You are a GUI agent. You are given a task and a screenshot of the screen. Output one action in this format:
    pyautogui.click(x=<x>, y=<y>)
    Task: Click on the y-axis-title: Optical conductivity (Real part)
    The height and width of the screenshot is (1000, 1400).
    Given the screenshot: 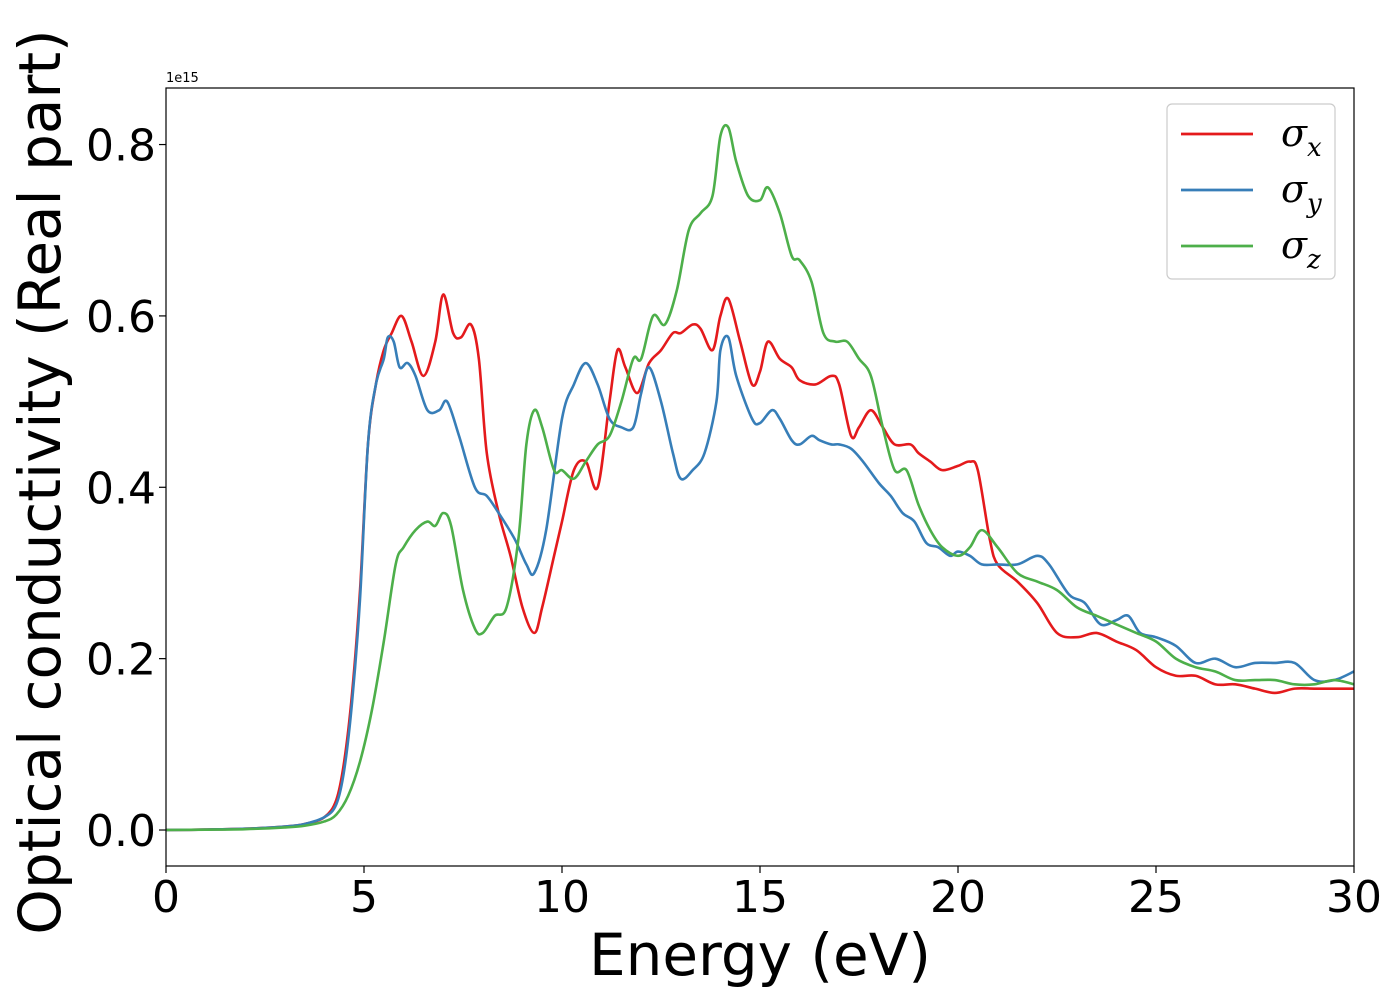 What is the action you would take?
    pyautogui.click(x=40, y=481)
    